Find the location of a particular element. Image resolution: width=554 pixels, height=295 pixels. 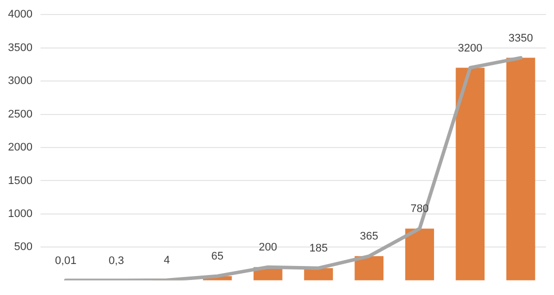

y-tick-label: 2500 is located at coordinates (20, 114).